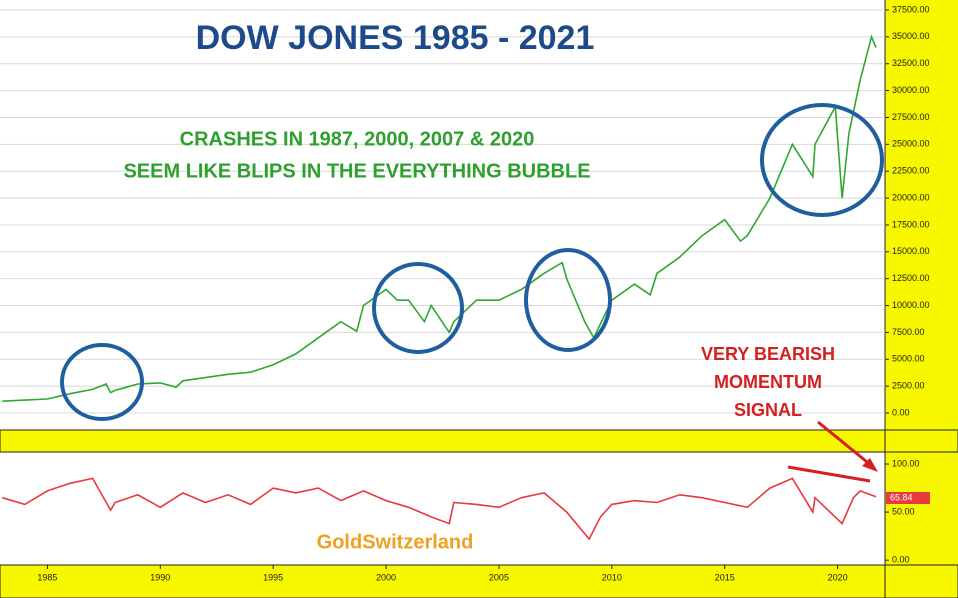  Describe the element at coordinates (838, 577) in the screenshot. I see `x-tick-label: 2020` at that location.